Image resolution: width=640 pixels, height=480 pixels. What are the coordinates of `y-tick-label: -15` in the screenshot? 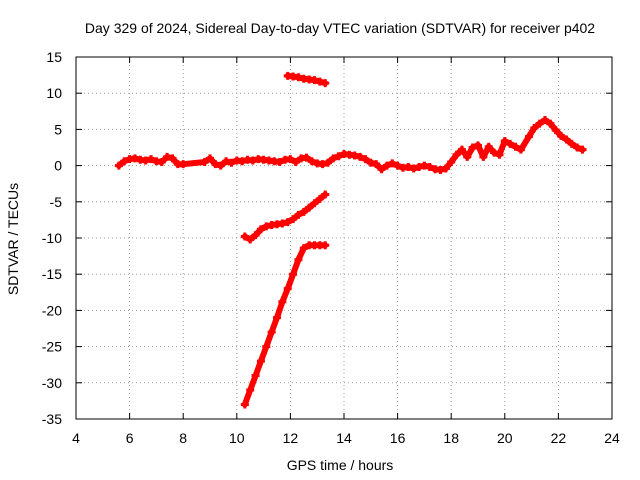 It's located at (52, 274).